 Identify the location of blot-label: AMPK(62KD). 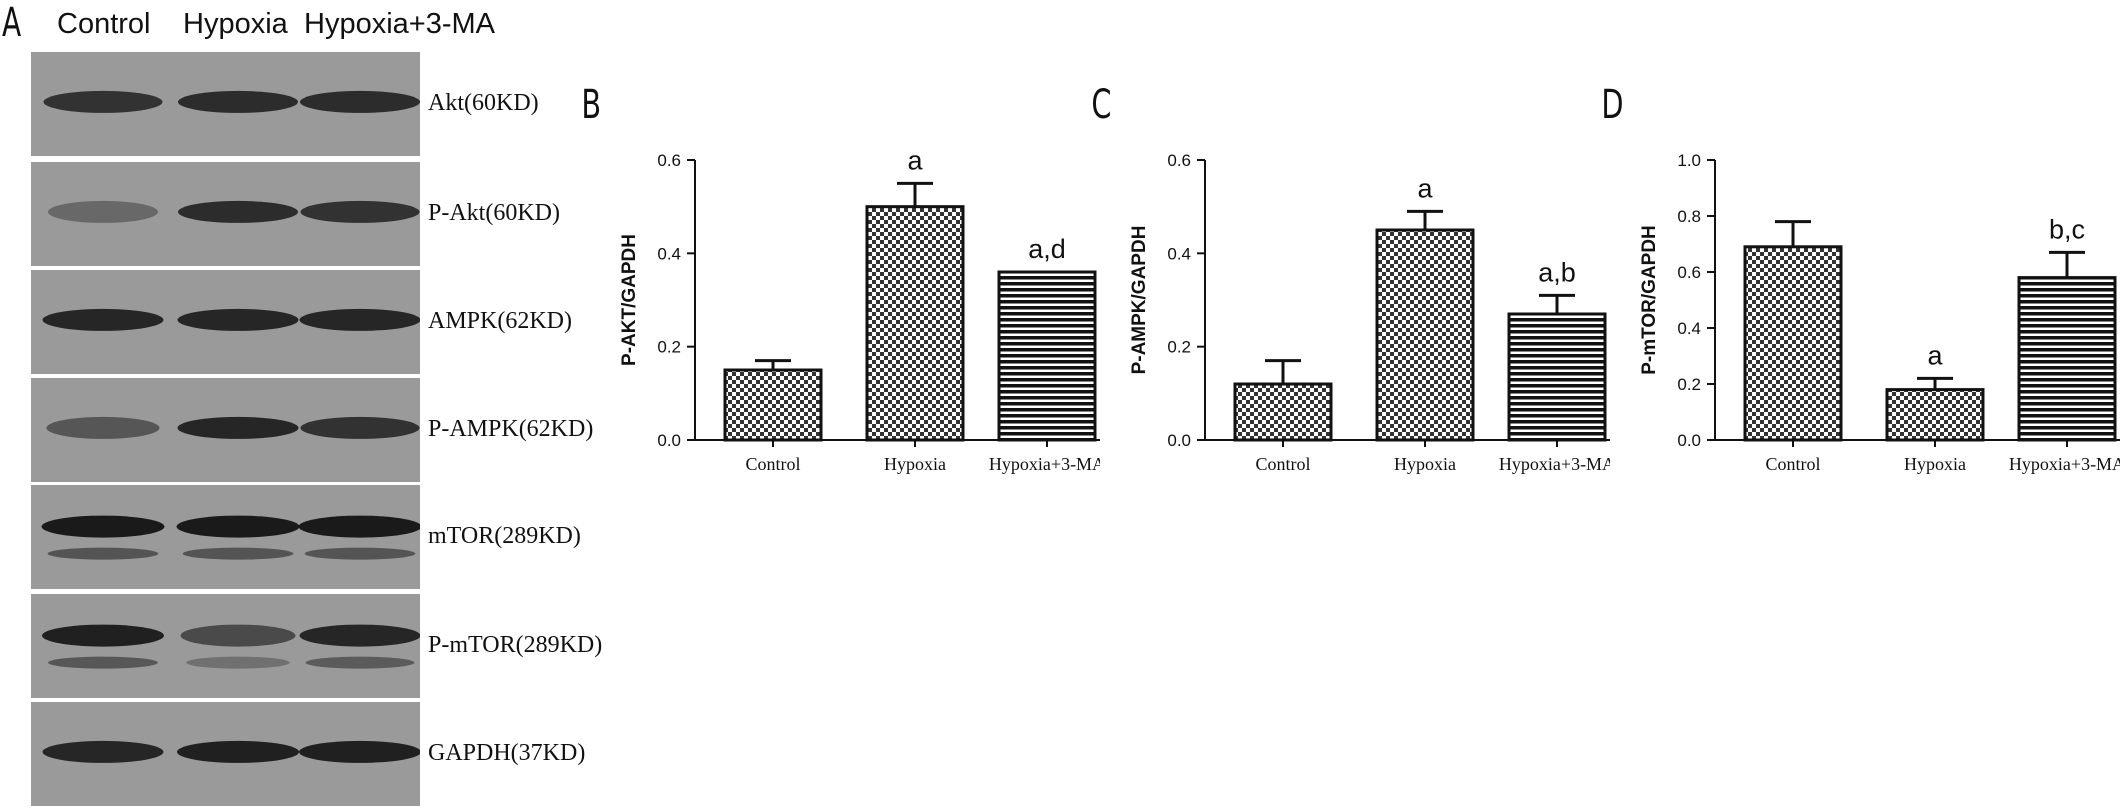
(500, 321).